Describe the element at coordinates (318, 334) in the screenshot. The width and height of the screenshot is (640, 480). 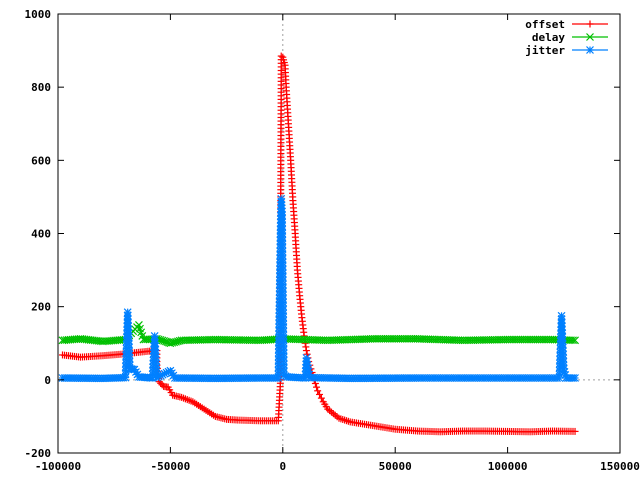
I see `series-delay` at that location.